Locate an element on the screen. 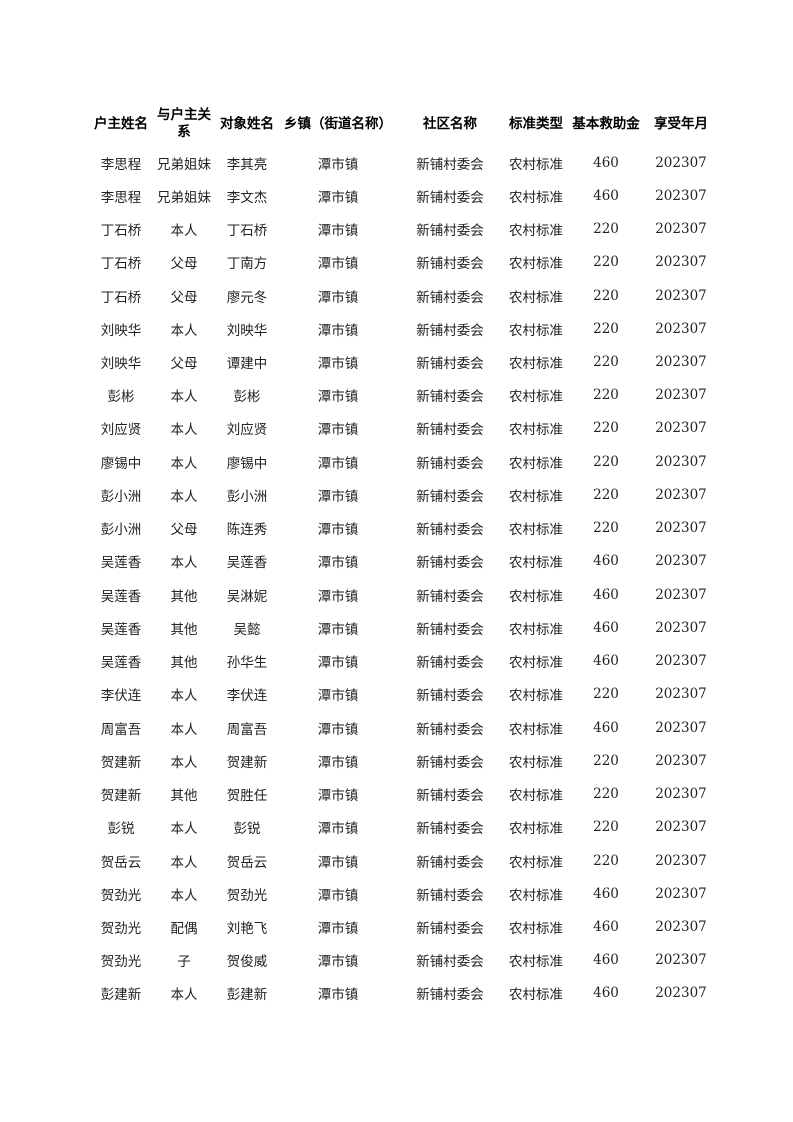 The image size is (793, 1122). cell-recipient-name: 彭小洲 is located at coordinates (247, 496).